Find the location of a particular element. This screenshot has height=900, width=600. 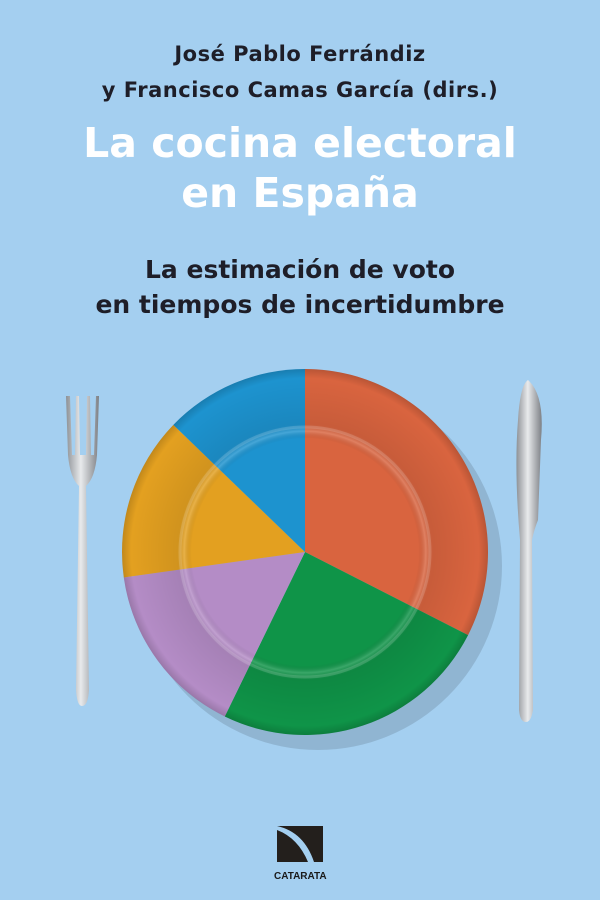

plate-well is located at coordinates (305, 552).